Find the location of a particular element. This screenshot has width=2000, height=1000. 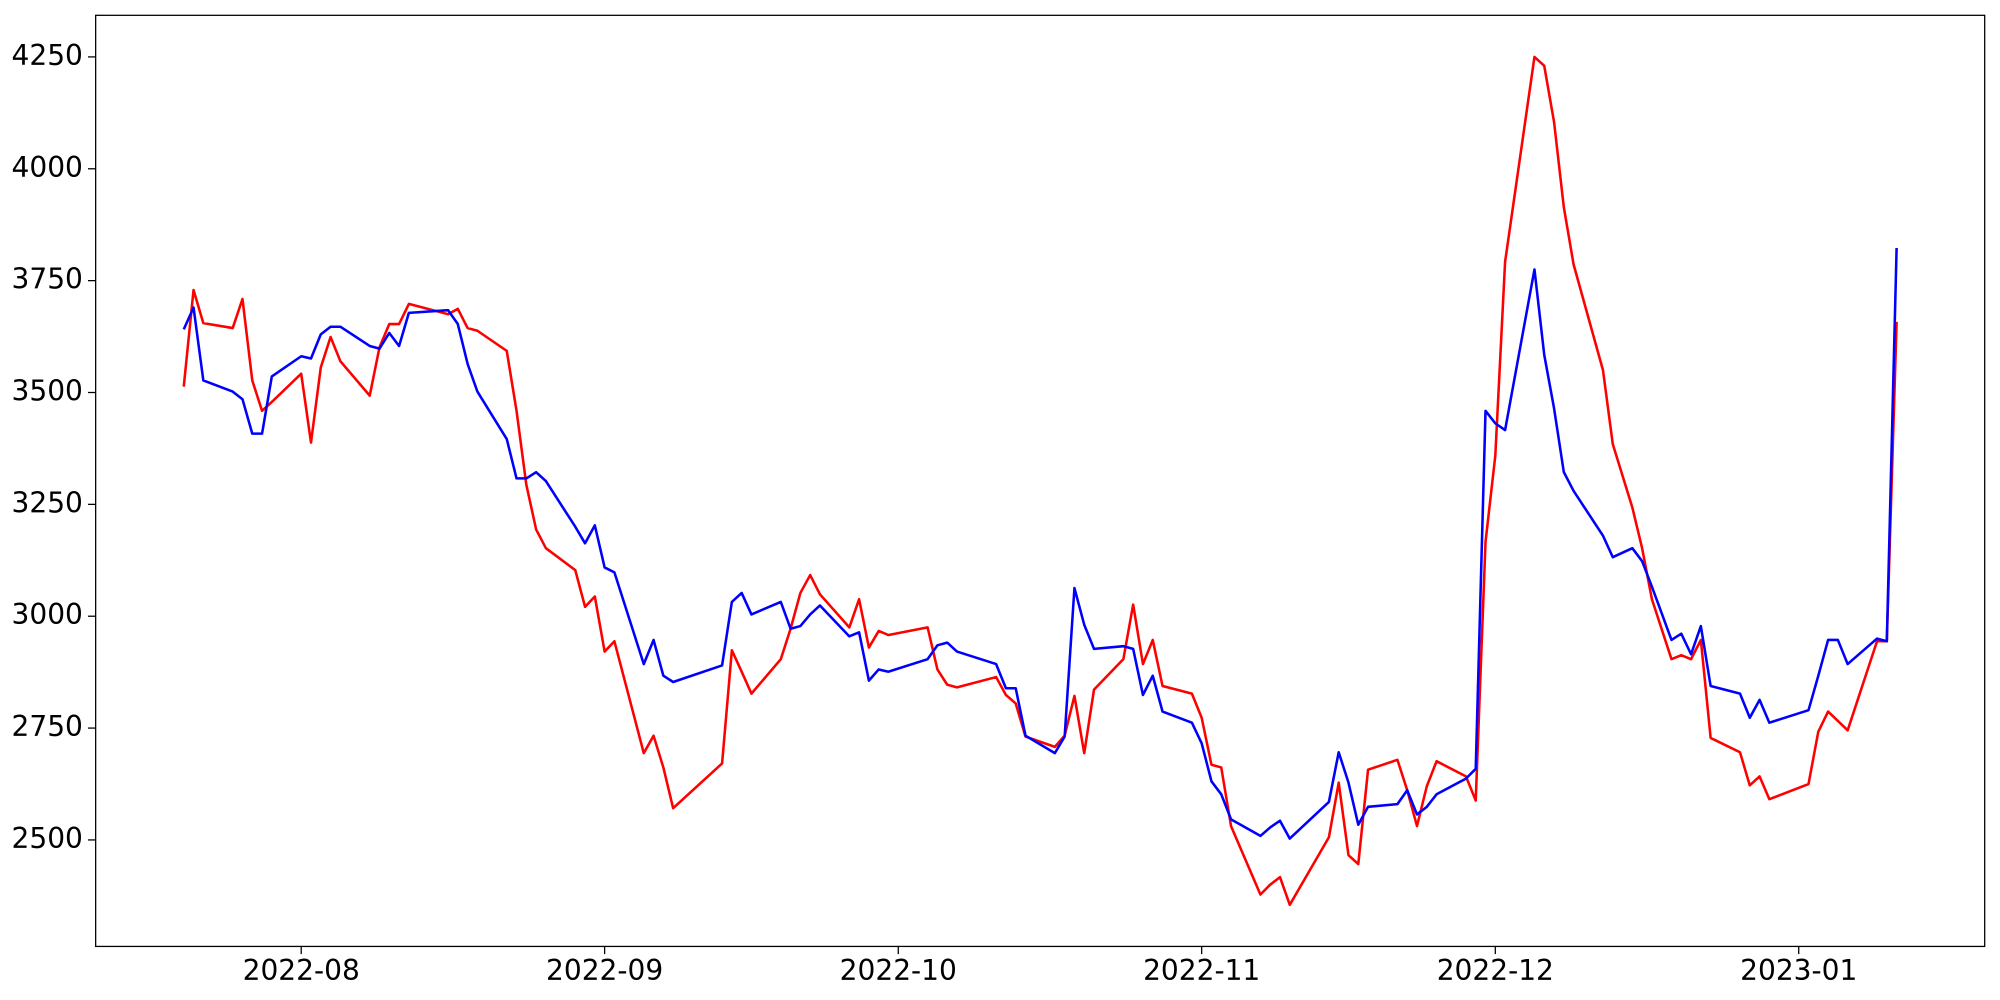

x-tick-label: 2022-10 is located at coordinates (898, 970).